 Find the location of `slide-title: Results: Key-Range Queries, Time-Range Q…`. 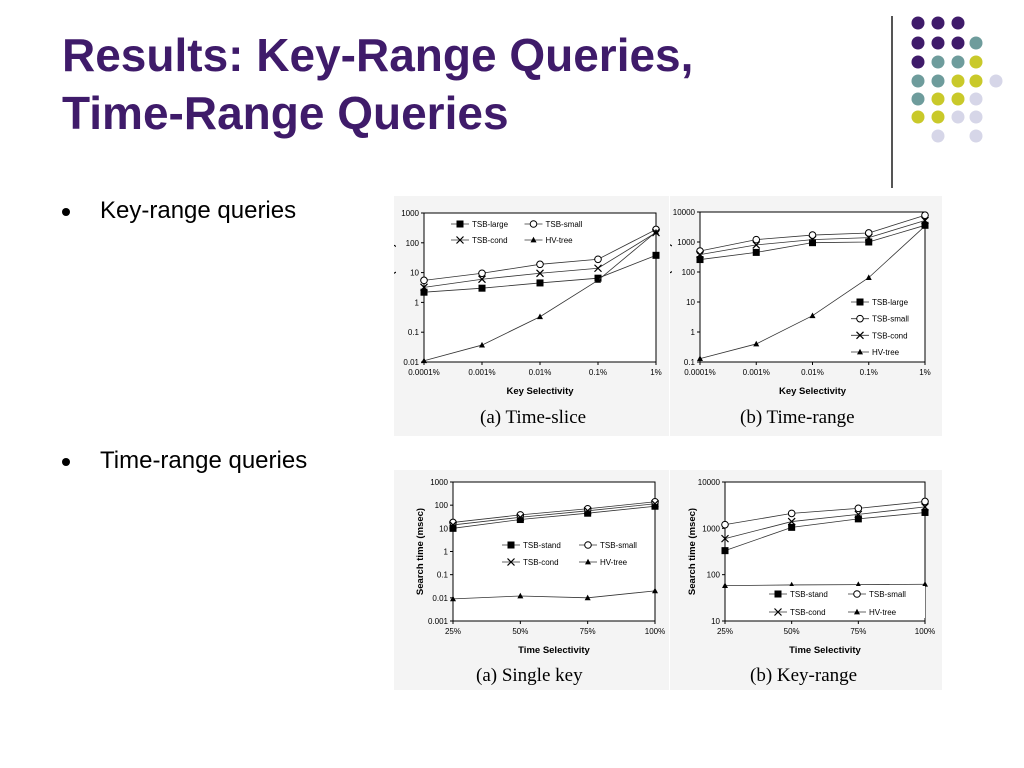

slide-title: Results: Key-Range Queries, Time-Range Q… is located at coordinates (462, 84).